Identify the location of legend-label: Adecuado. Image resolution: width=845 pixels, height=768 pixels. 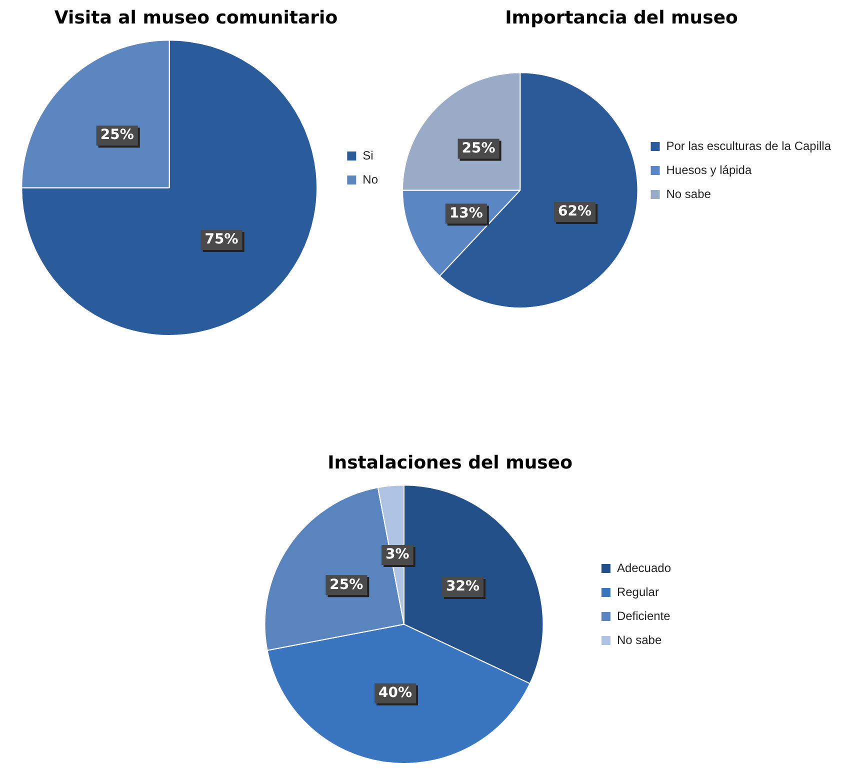
(644, 567).